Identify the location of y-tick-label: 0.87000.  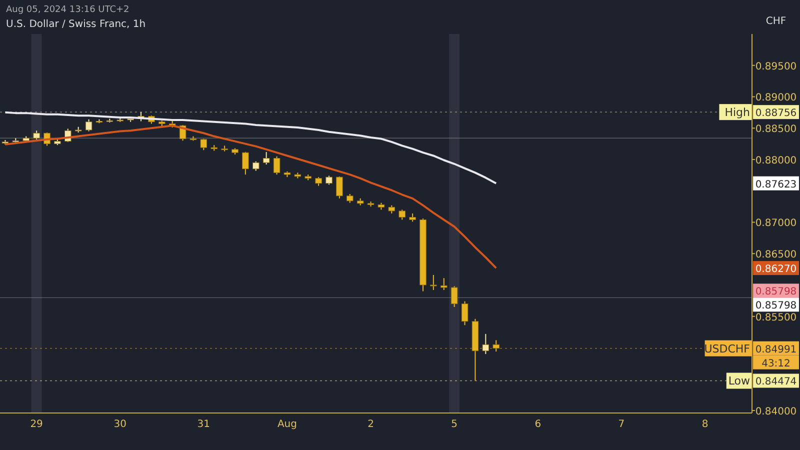
(776, 224).